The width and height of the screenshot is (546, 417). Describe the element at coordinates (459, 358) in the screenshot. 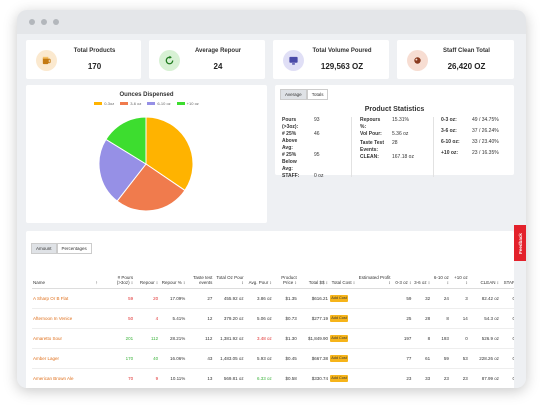

I see `cell-b10: 53` at that location.